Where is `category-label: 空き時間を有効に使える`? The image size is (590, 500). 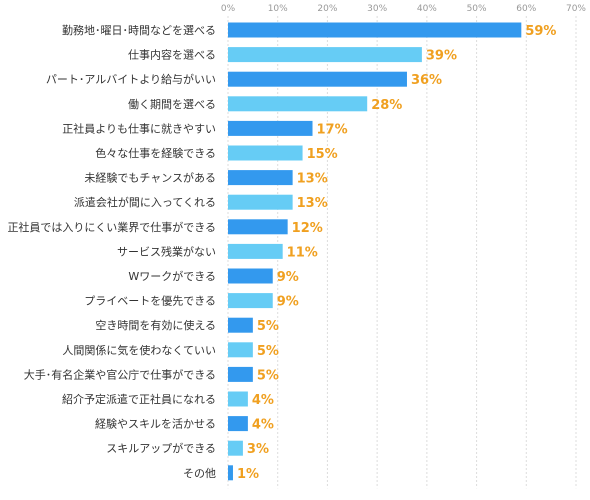
category-label: 空き時間を有効に使える is located at coordinates (155, 325).